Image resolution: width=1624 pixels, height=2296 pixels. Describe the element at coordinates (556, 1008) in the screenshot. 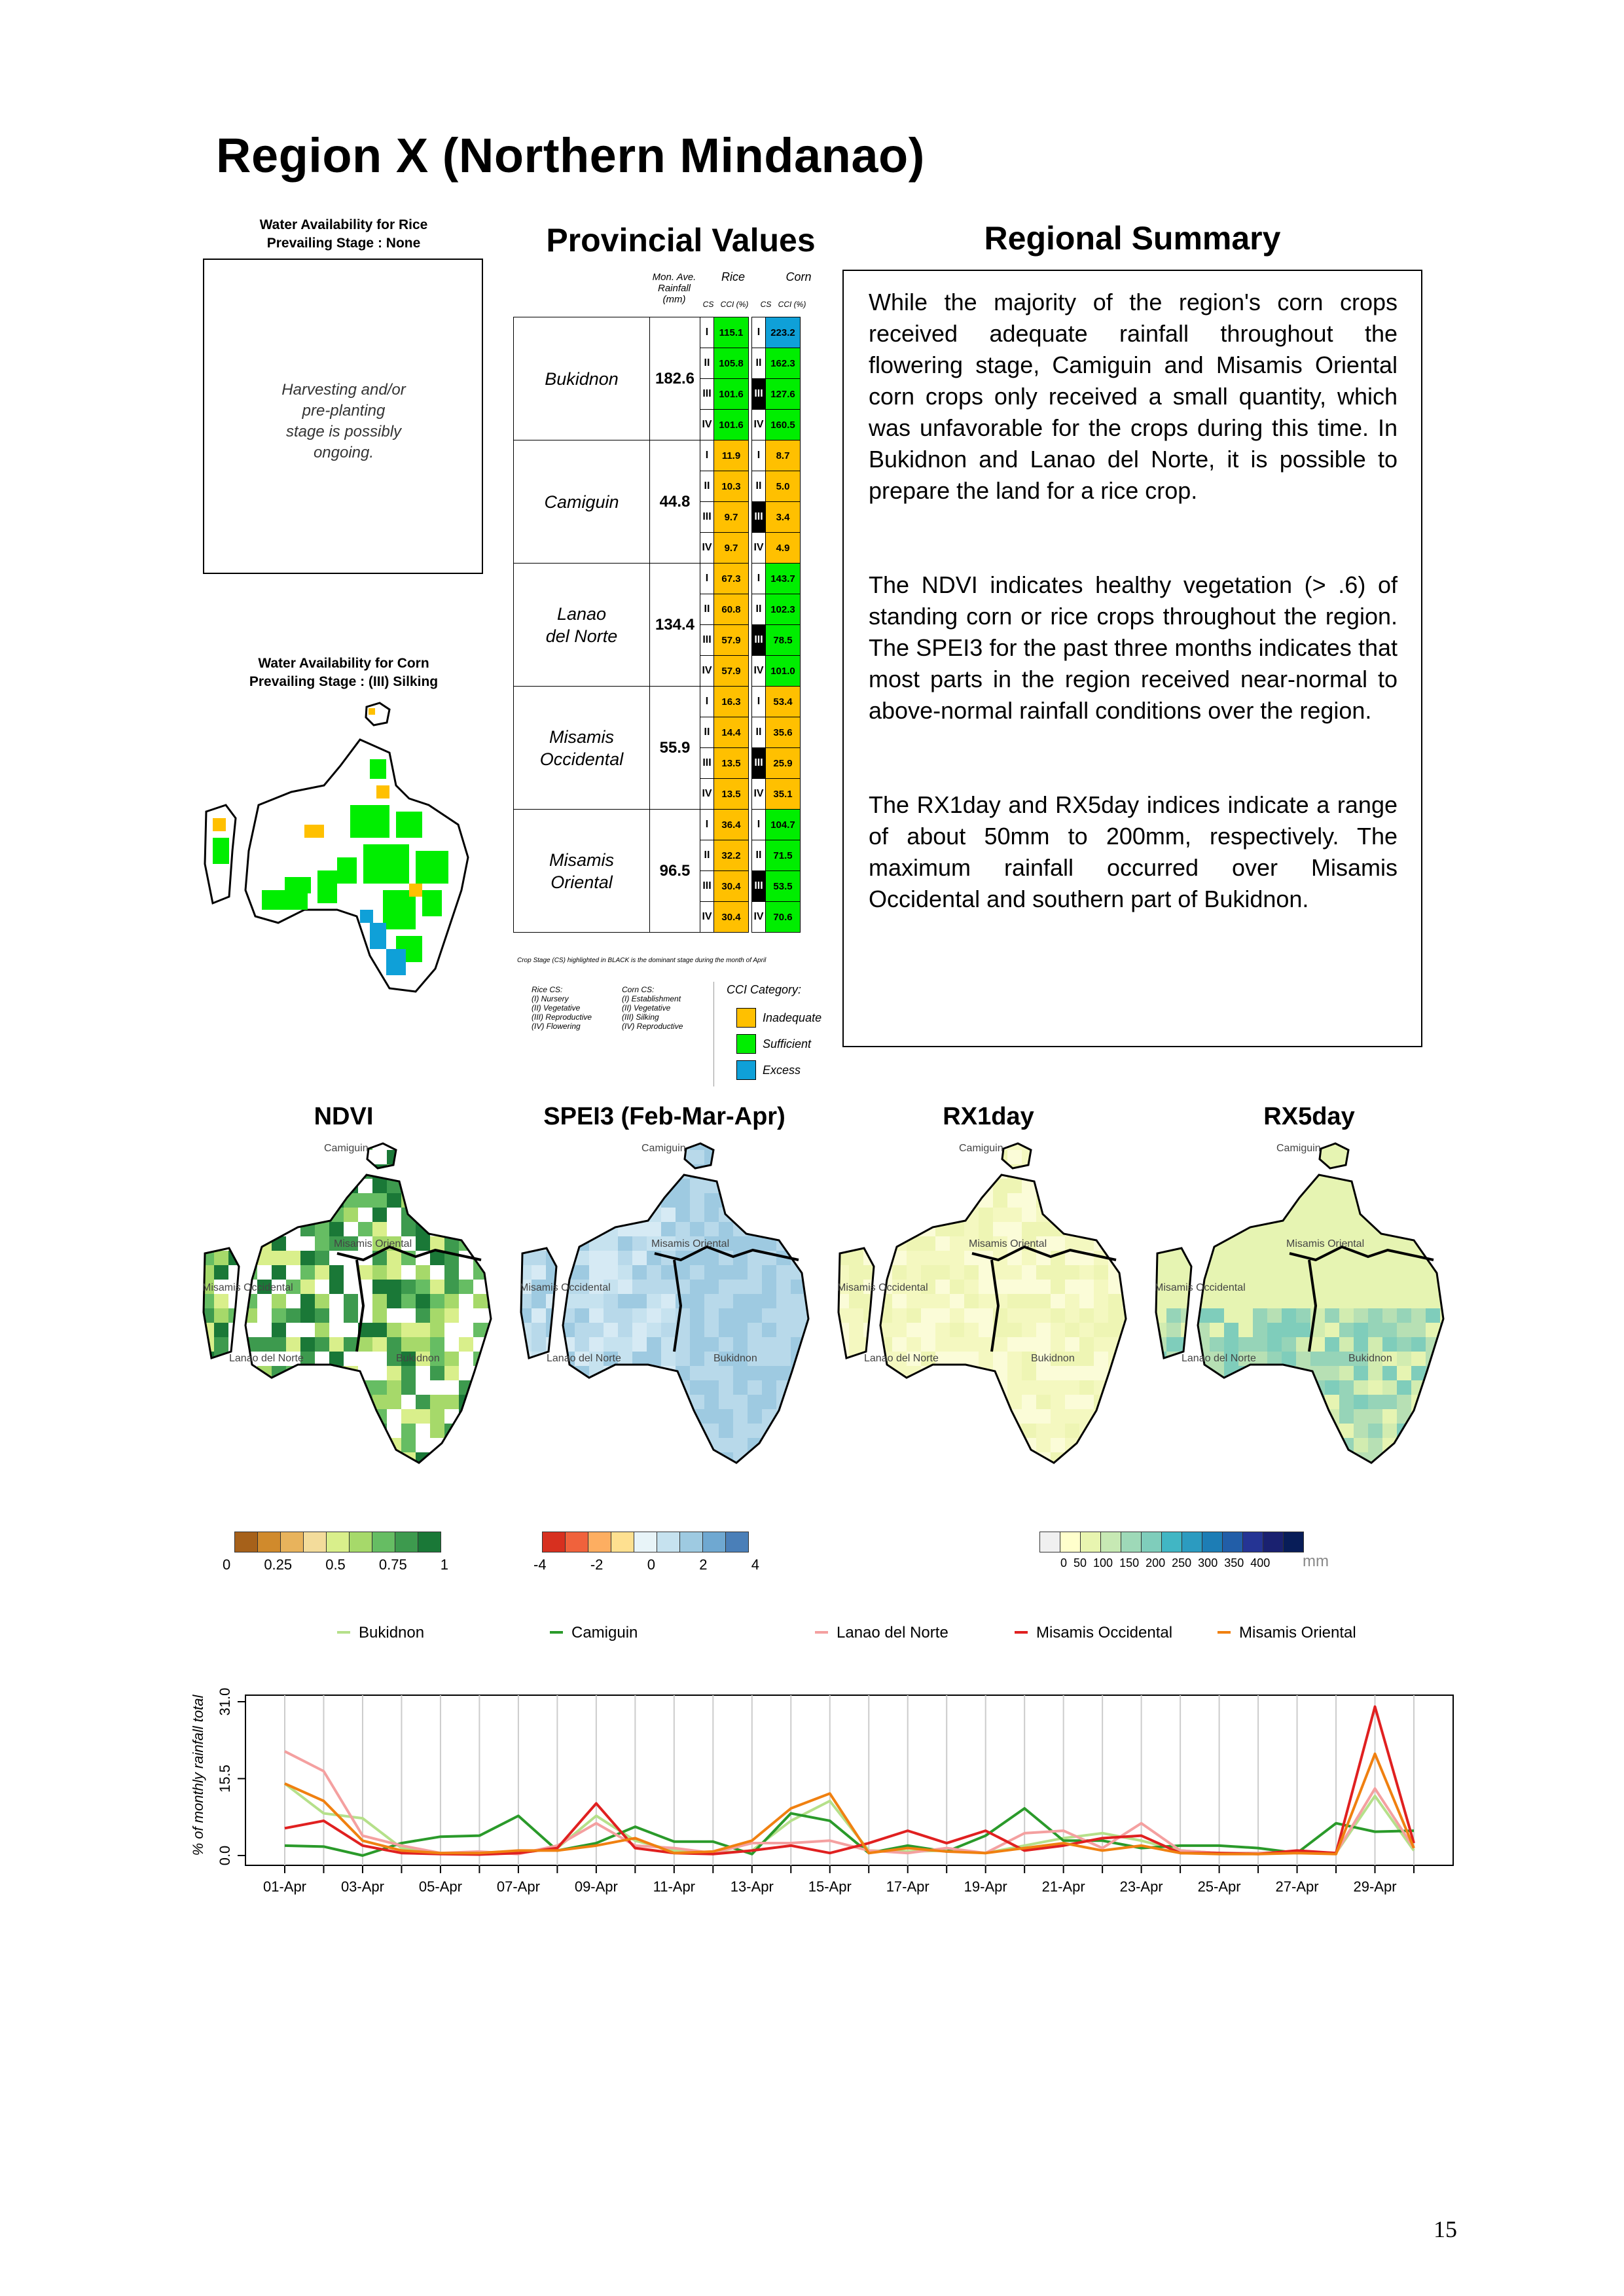

I see `rice-cs-item: (II) Vegetative` at that location.